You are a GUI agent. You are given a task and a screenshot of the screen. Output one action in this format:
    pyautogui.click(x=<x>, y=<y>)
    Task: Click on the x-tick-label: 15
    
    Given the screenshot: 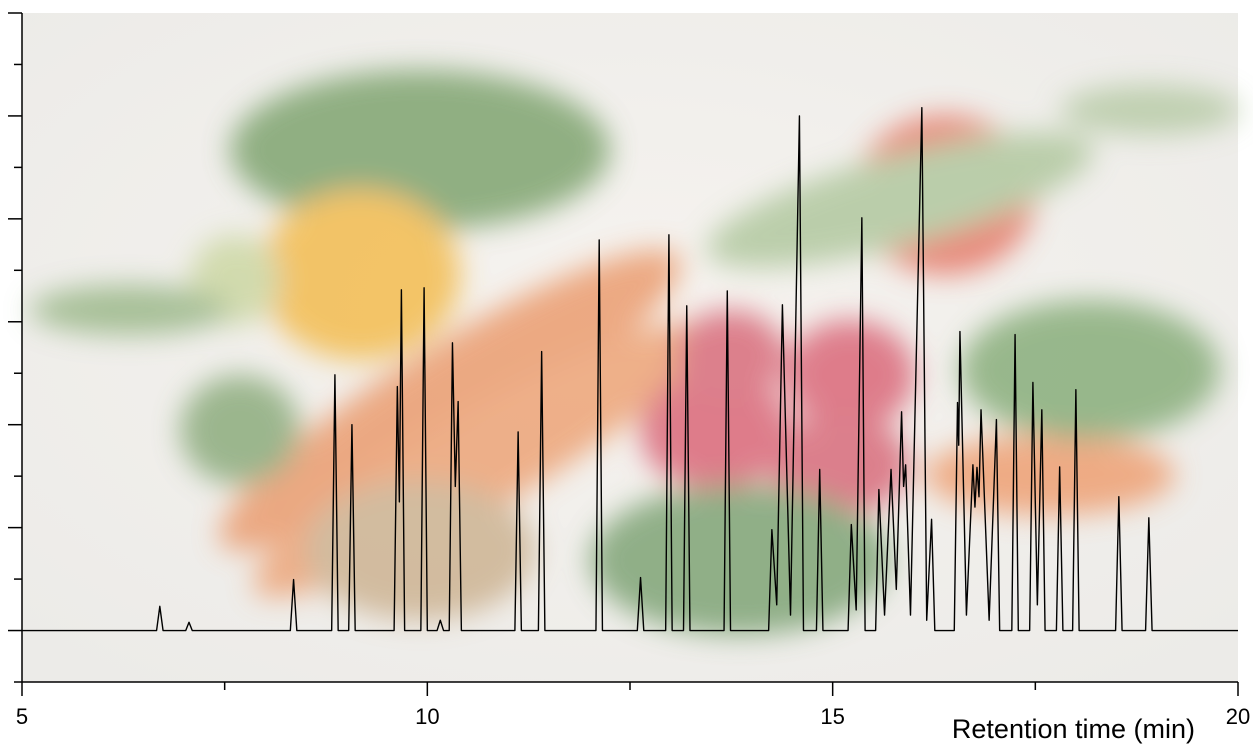 What is the action you would take?
    pyautogui.click(x=832, y=716)
    